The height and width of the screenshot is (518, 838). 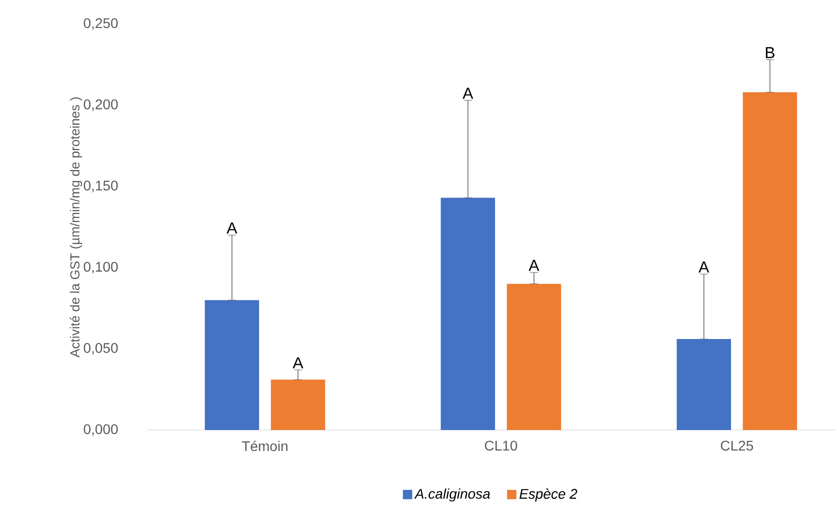 What do you see at coordinates (101, 349) in the screenshot?
I see `y-tick-label: 0,050` at bounding box center [101, 349].